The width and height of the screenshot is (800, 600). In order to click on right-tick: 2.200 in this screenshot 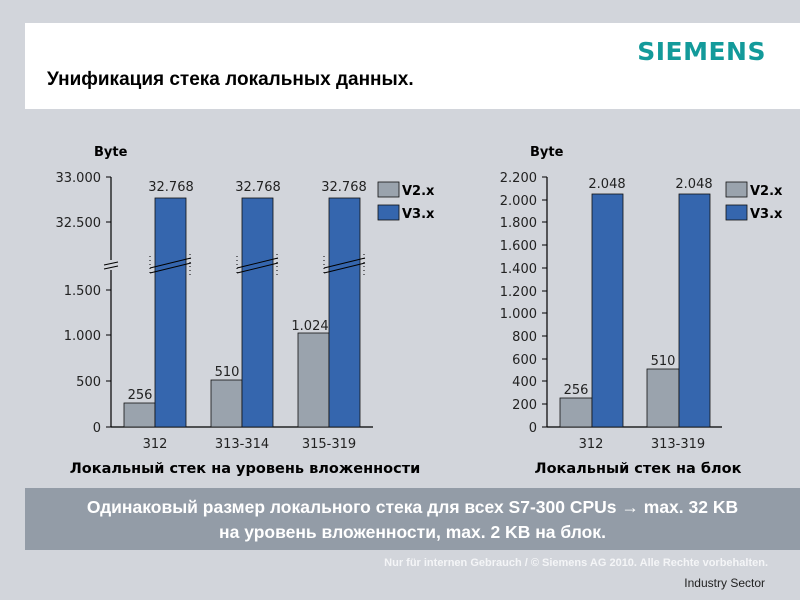, I will do `click(518, 178)`.